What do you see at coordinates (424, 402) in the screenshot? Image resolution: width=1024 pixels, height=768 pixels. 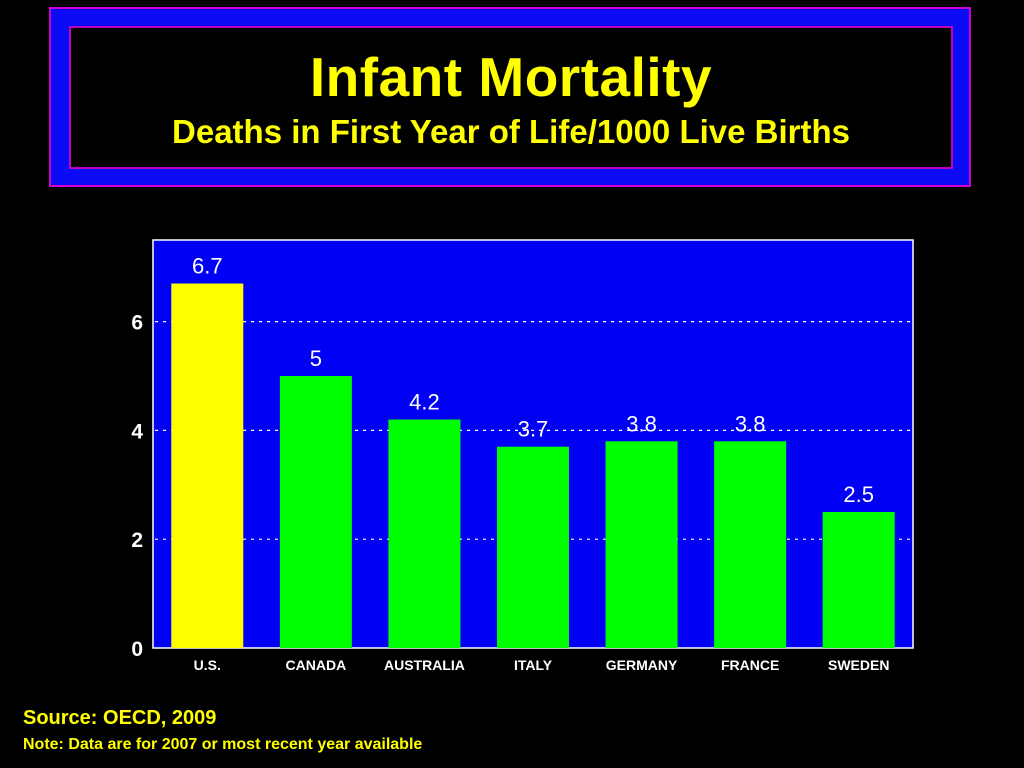 I see `data-label: 4.2` at bounding box center [424, 402].